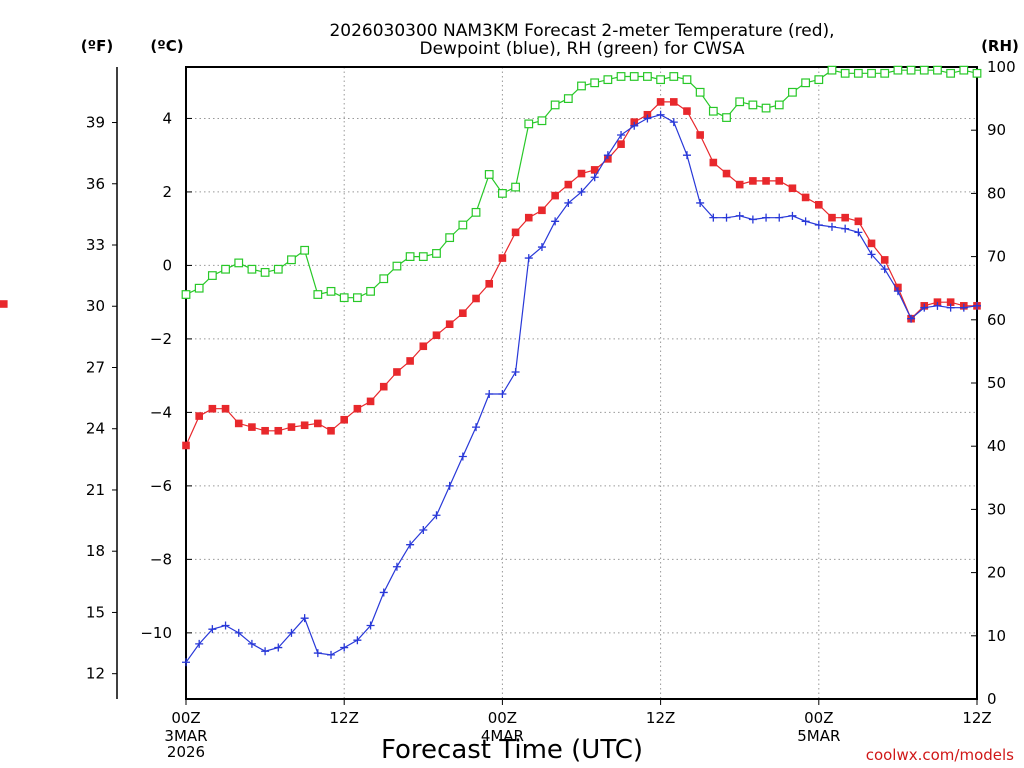 This screenshot has height=768, width=1024. What do you see at coordinates (344, 718) in the screenshot?
I see `x-tick-label: 12Z` at bounding box center [344, 718].